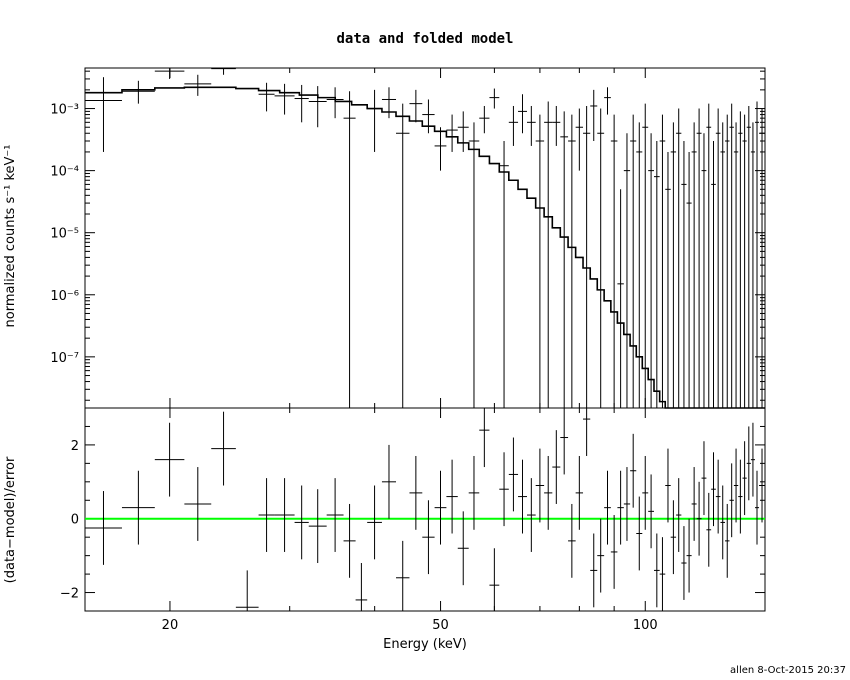  I want to click on x-tick-label: 100, so click(645, 625).